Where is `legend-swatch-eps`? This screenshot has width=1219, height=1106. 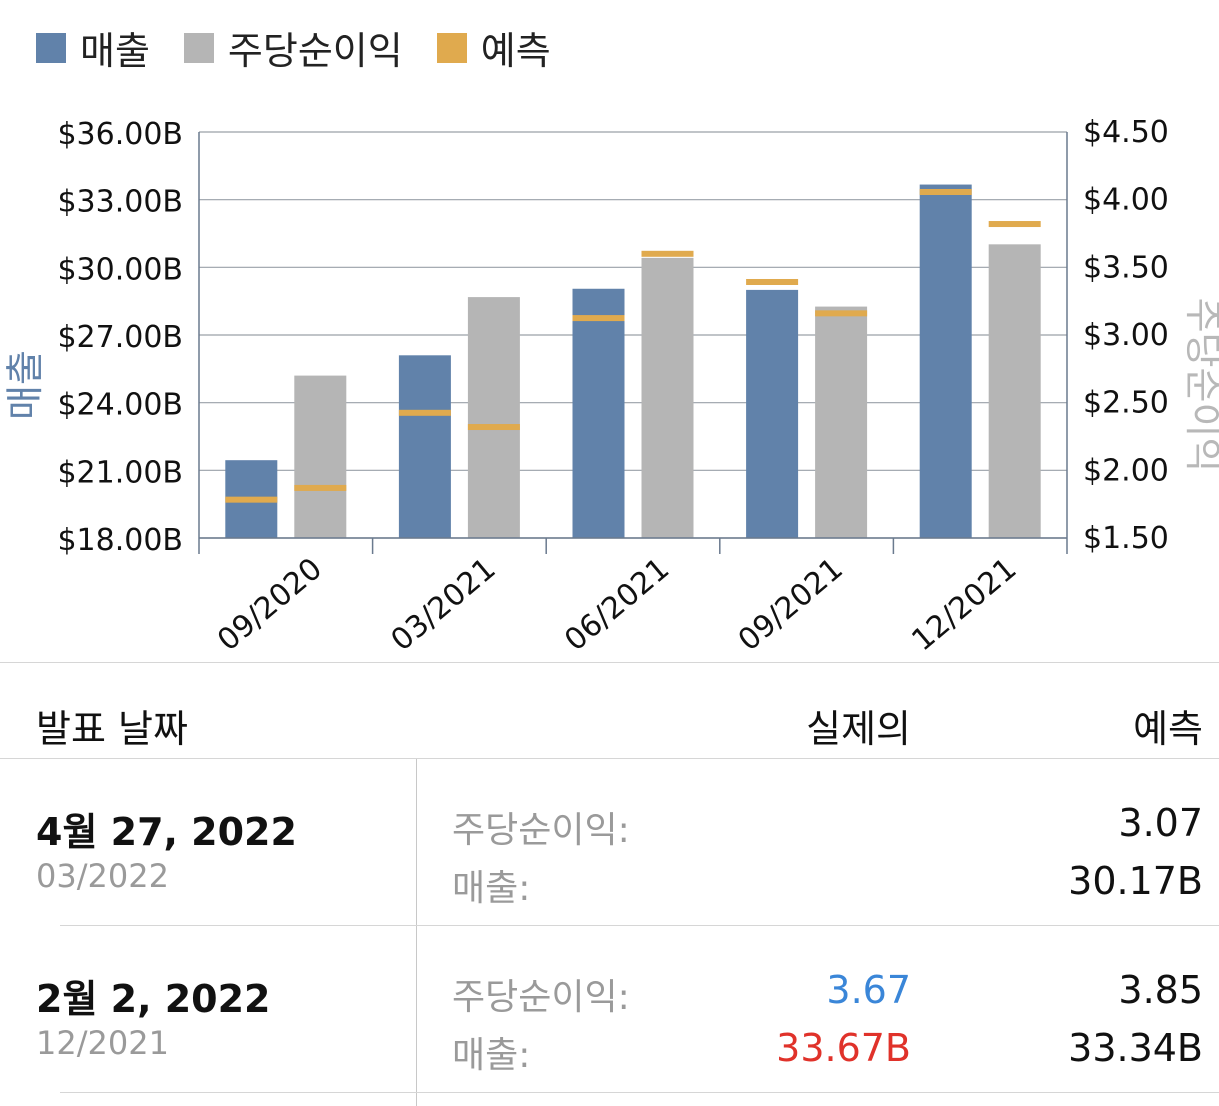
legend-swatch-eps is located at coordinates (198, 47).